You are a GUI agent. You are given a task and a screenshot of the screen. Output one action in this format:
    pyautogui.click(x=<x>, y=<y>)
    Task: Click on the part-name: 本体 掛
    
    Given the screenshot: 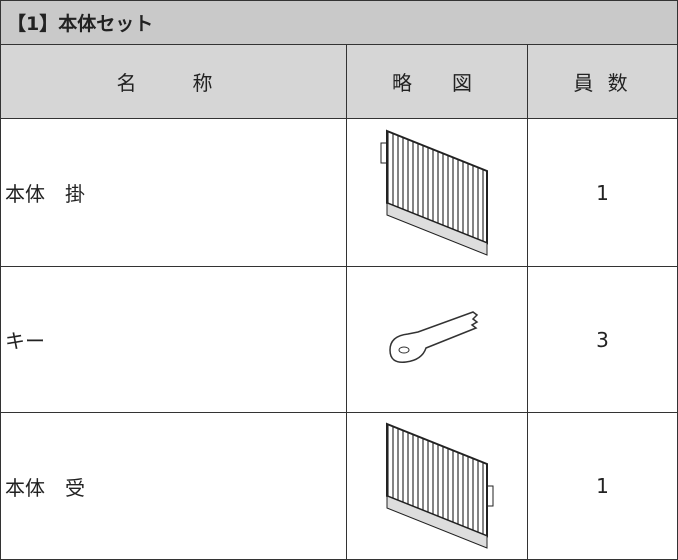 What is the action you would take?
    pyautogui.click(x=173, y=192)
    